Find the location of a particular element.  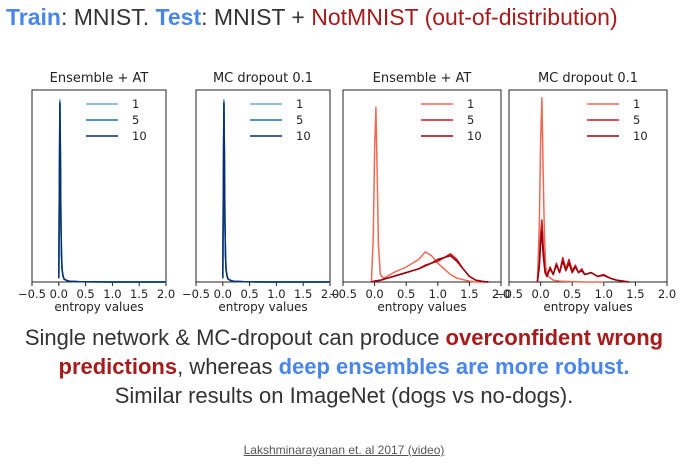

caption-line1-b: overconfident wrong is located at coordinates (554, 337).